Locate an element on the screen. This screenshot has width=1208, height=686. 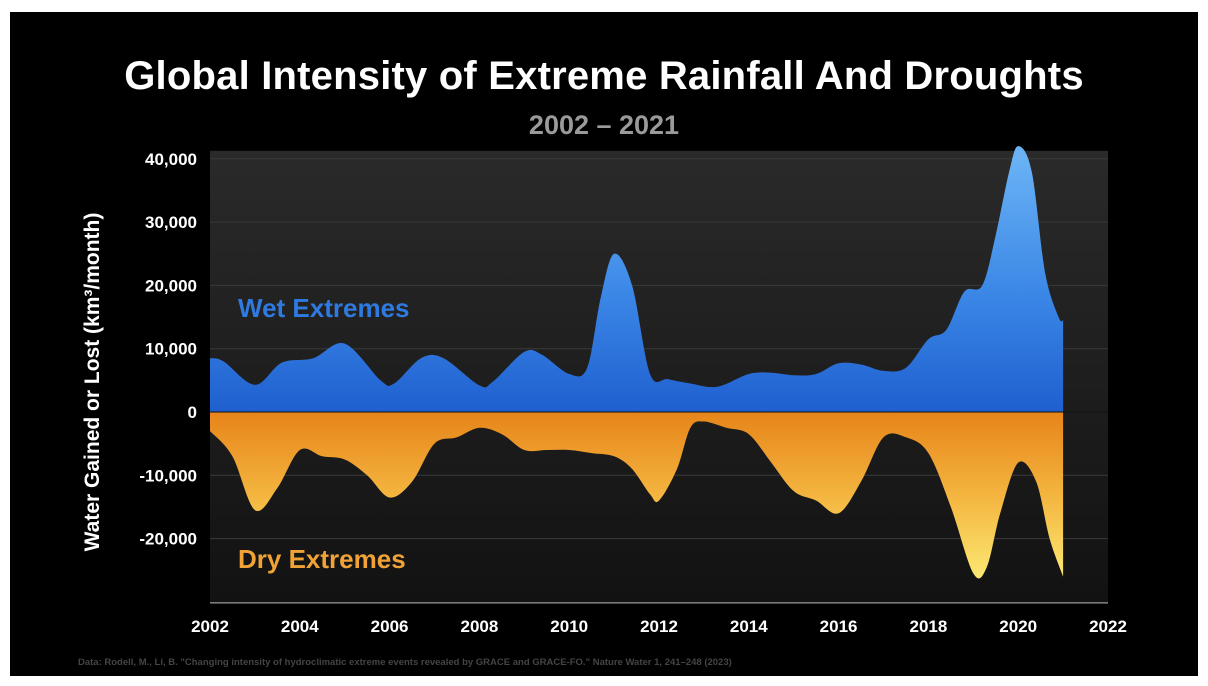
y-tick-label: 10,000 is located at coordinates (171, 349).